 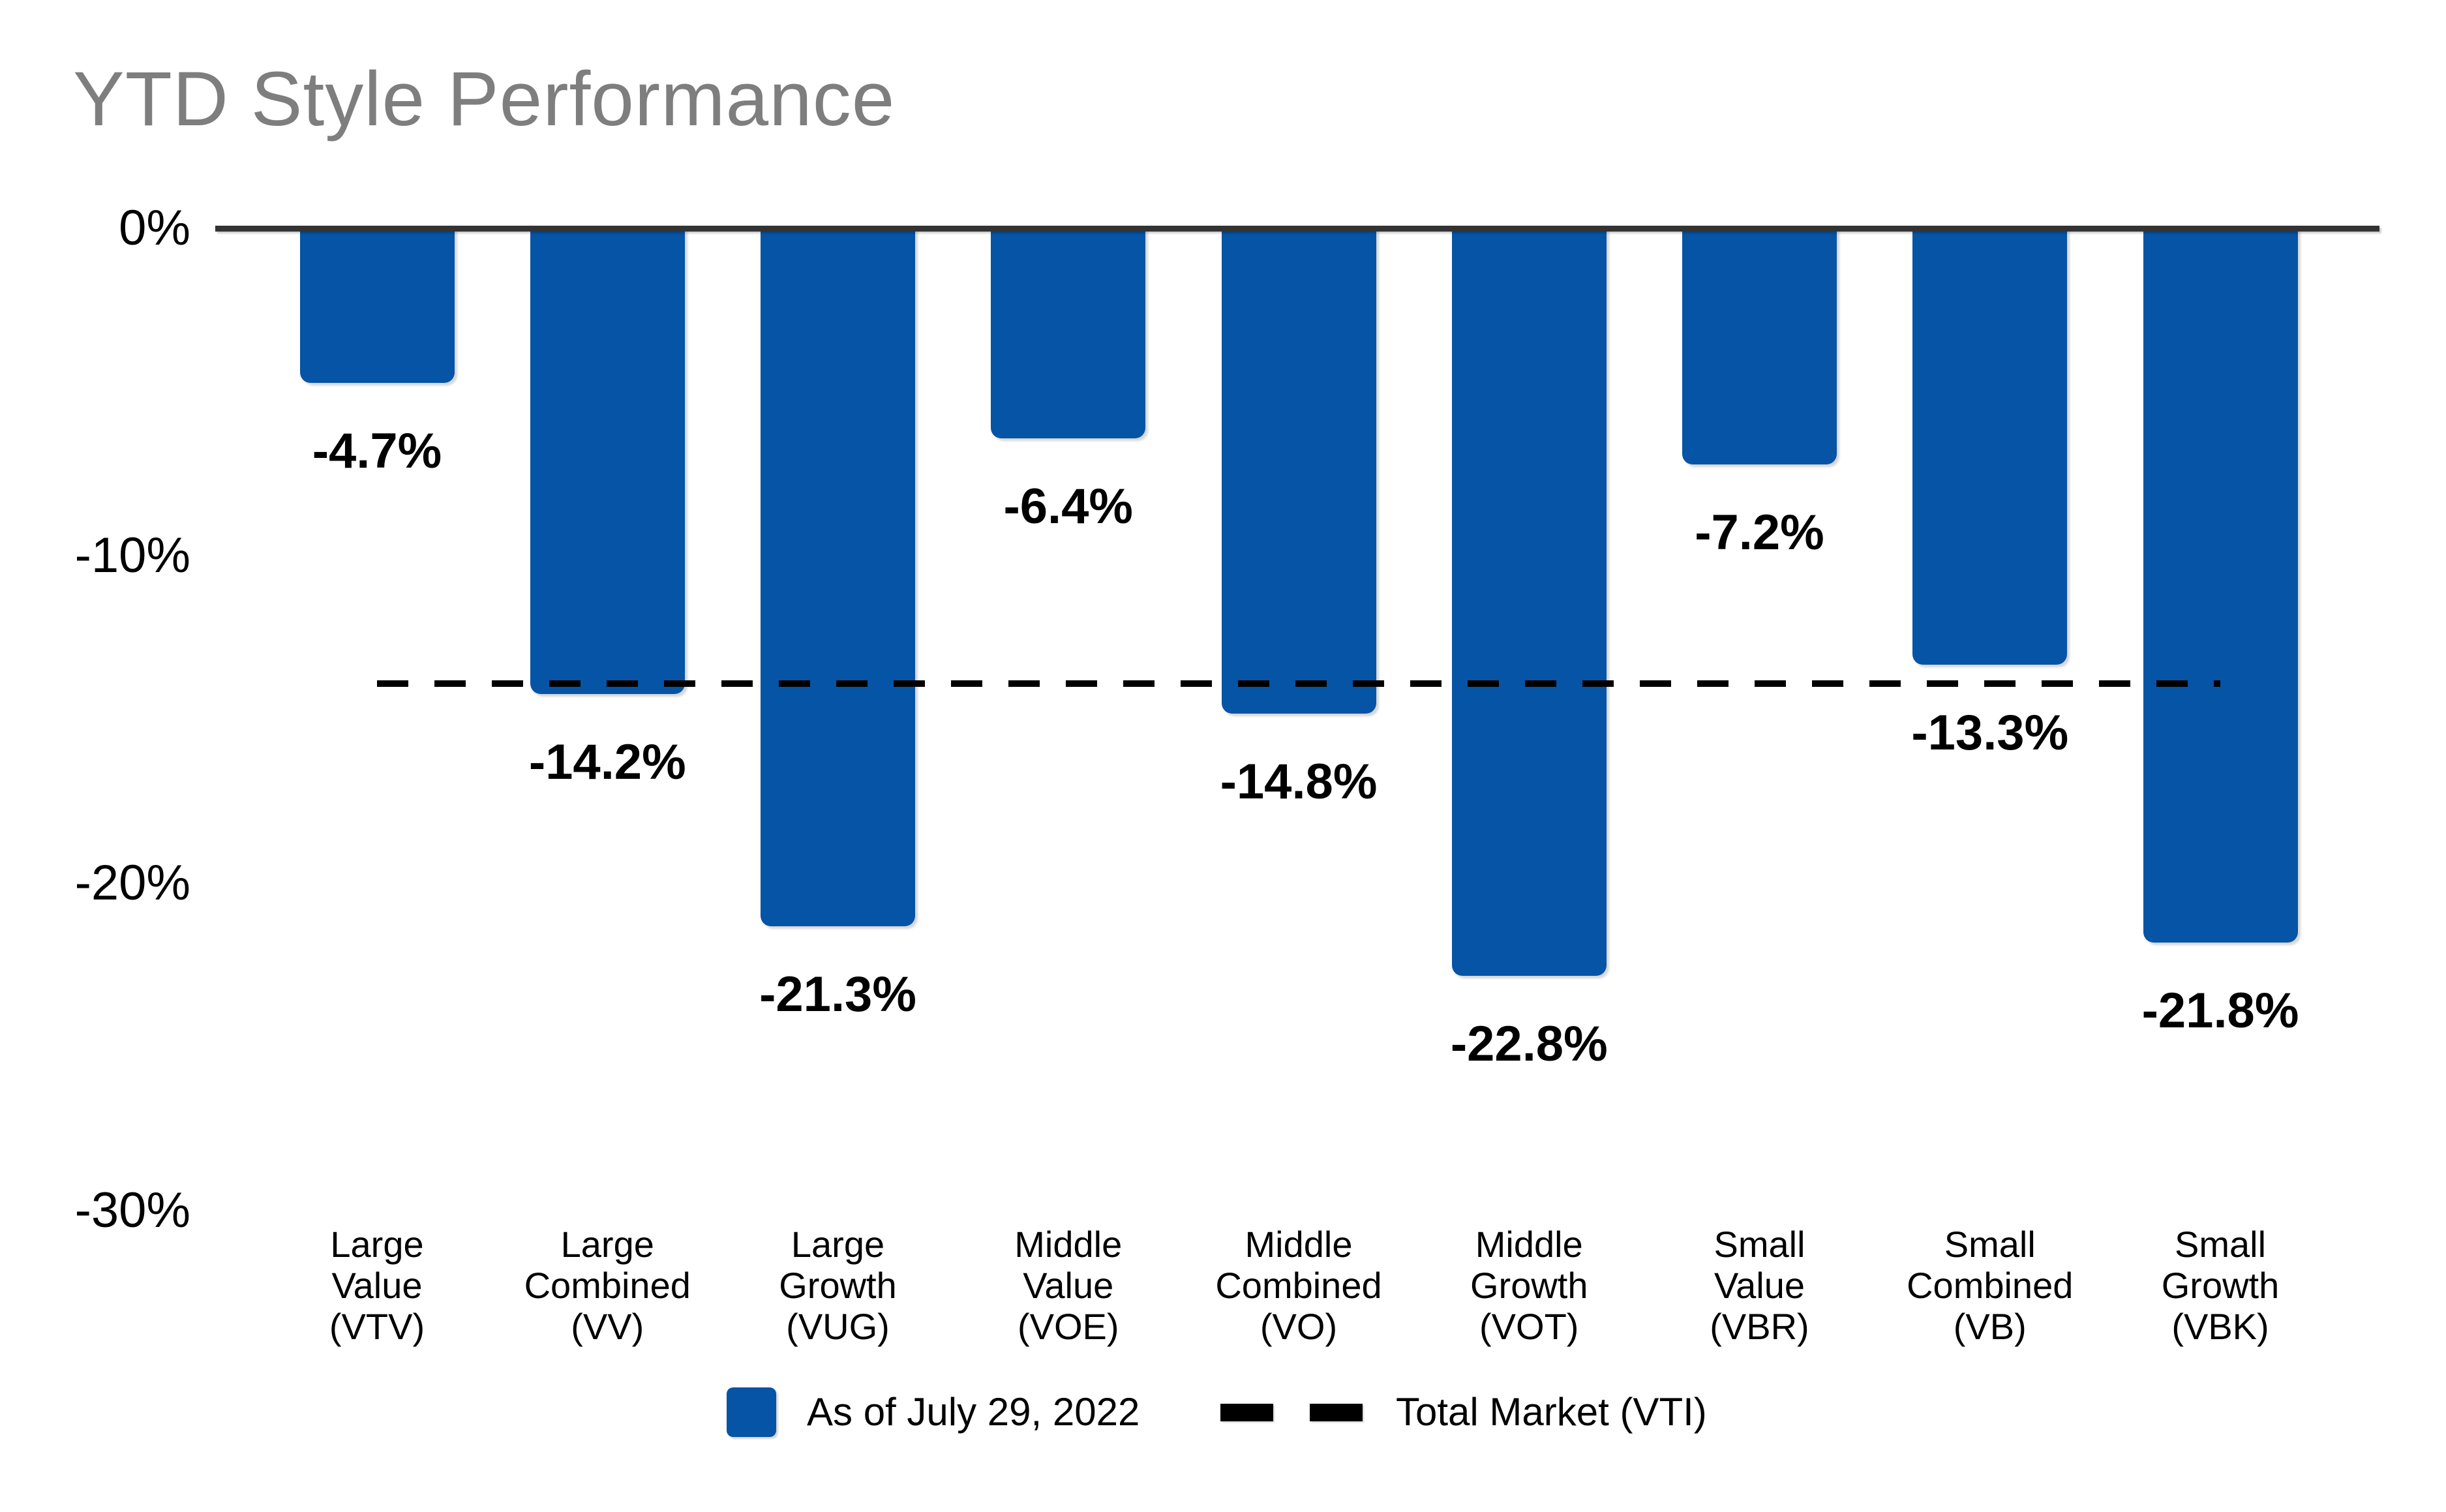 I want to click on x-axis-label-line: (VUG), so click(x=838, y=1326).